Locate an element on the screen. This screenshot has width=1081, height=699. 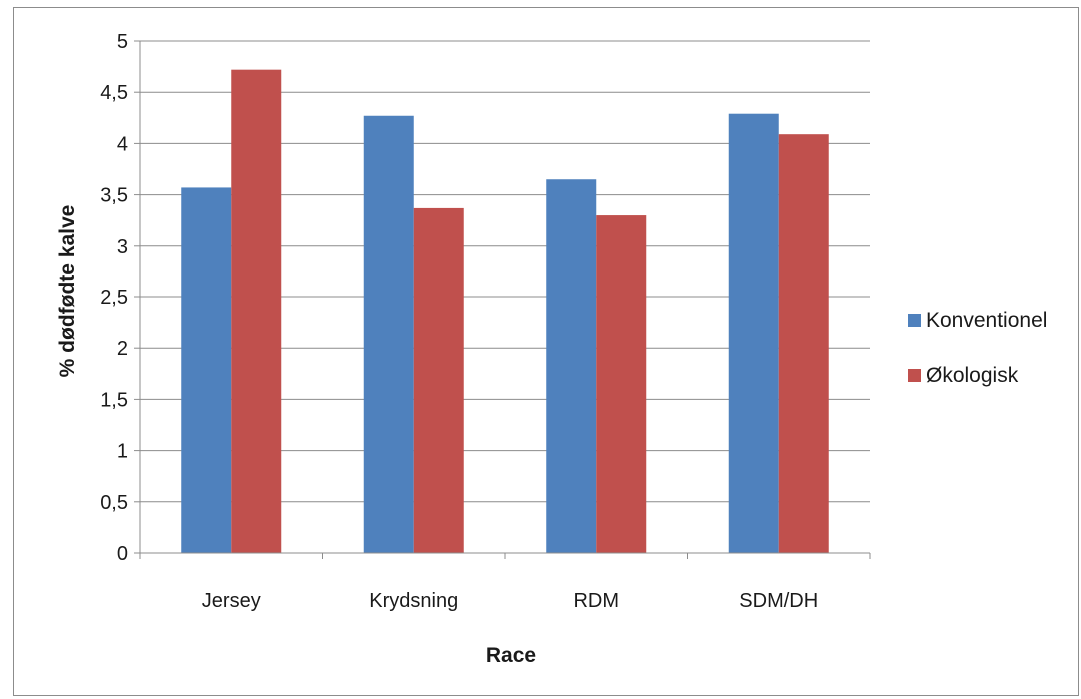
bar--kologisk-rdm is located at coordinates (621, 384).